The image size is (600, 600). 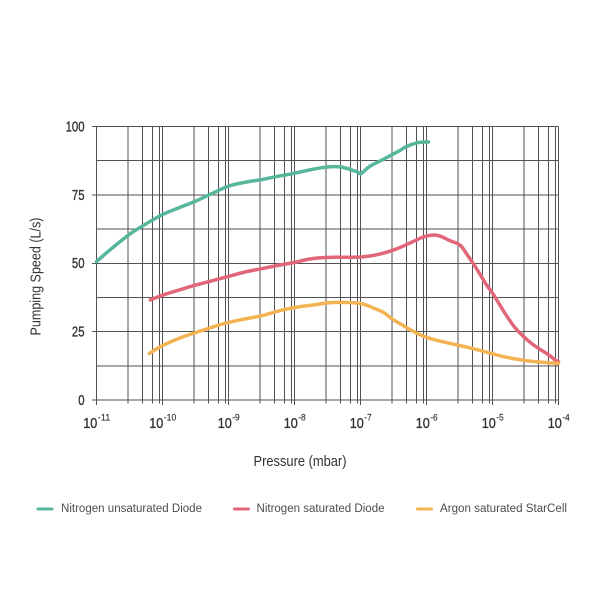 I want to click on svg-text: -7, so click(x=368, y=418).